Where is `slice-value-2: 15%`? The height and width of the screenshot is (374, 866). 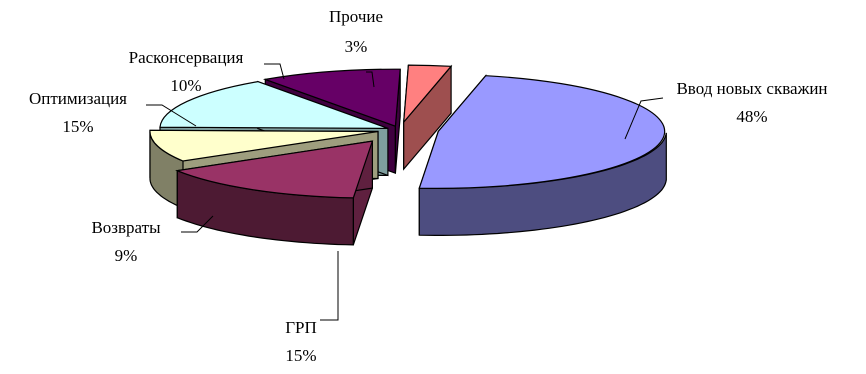
slice-value-2: 15% is located at coordinates (300, 355).